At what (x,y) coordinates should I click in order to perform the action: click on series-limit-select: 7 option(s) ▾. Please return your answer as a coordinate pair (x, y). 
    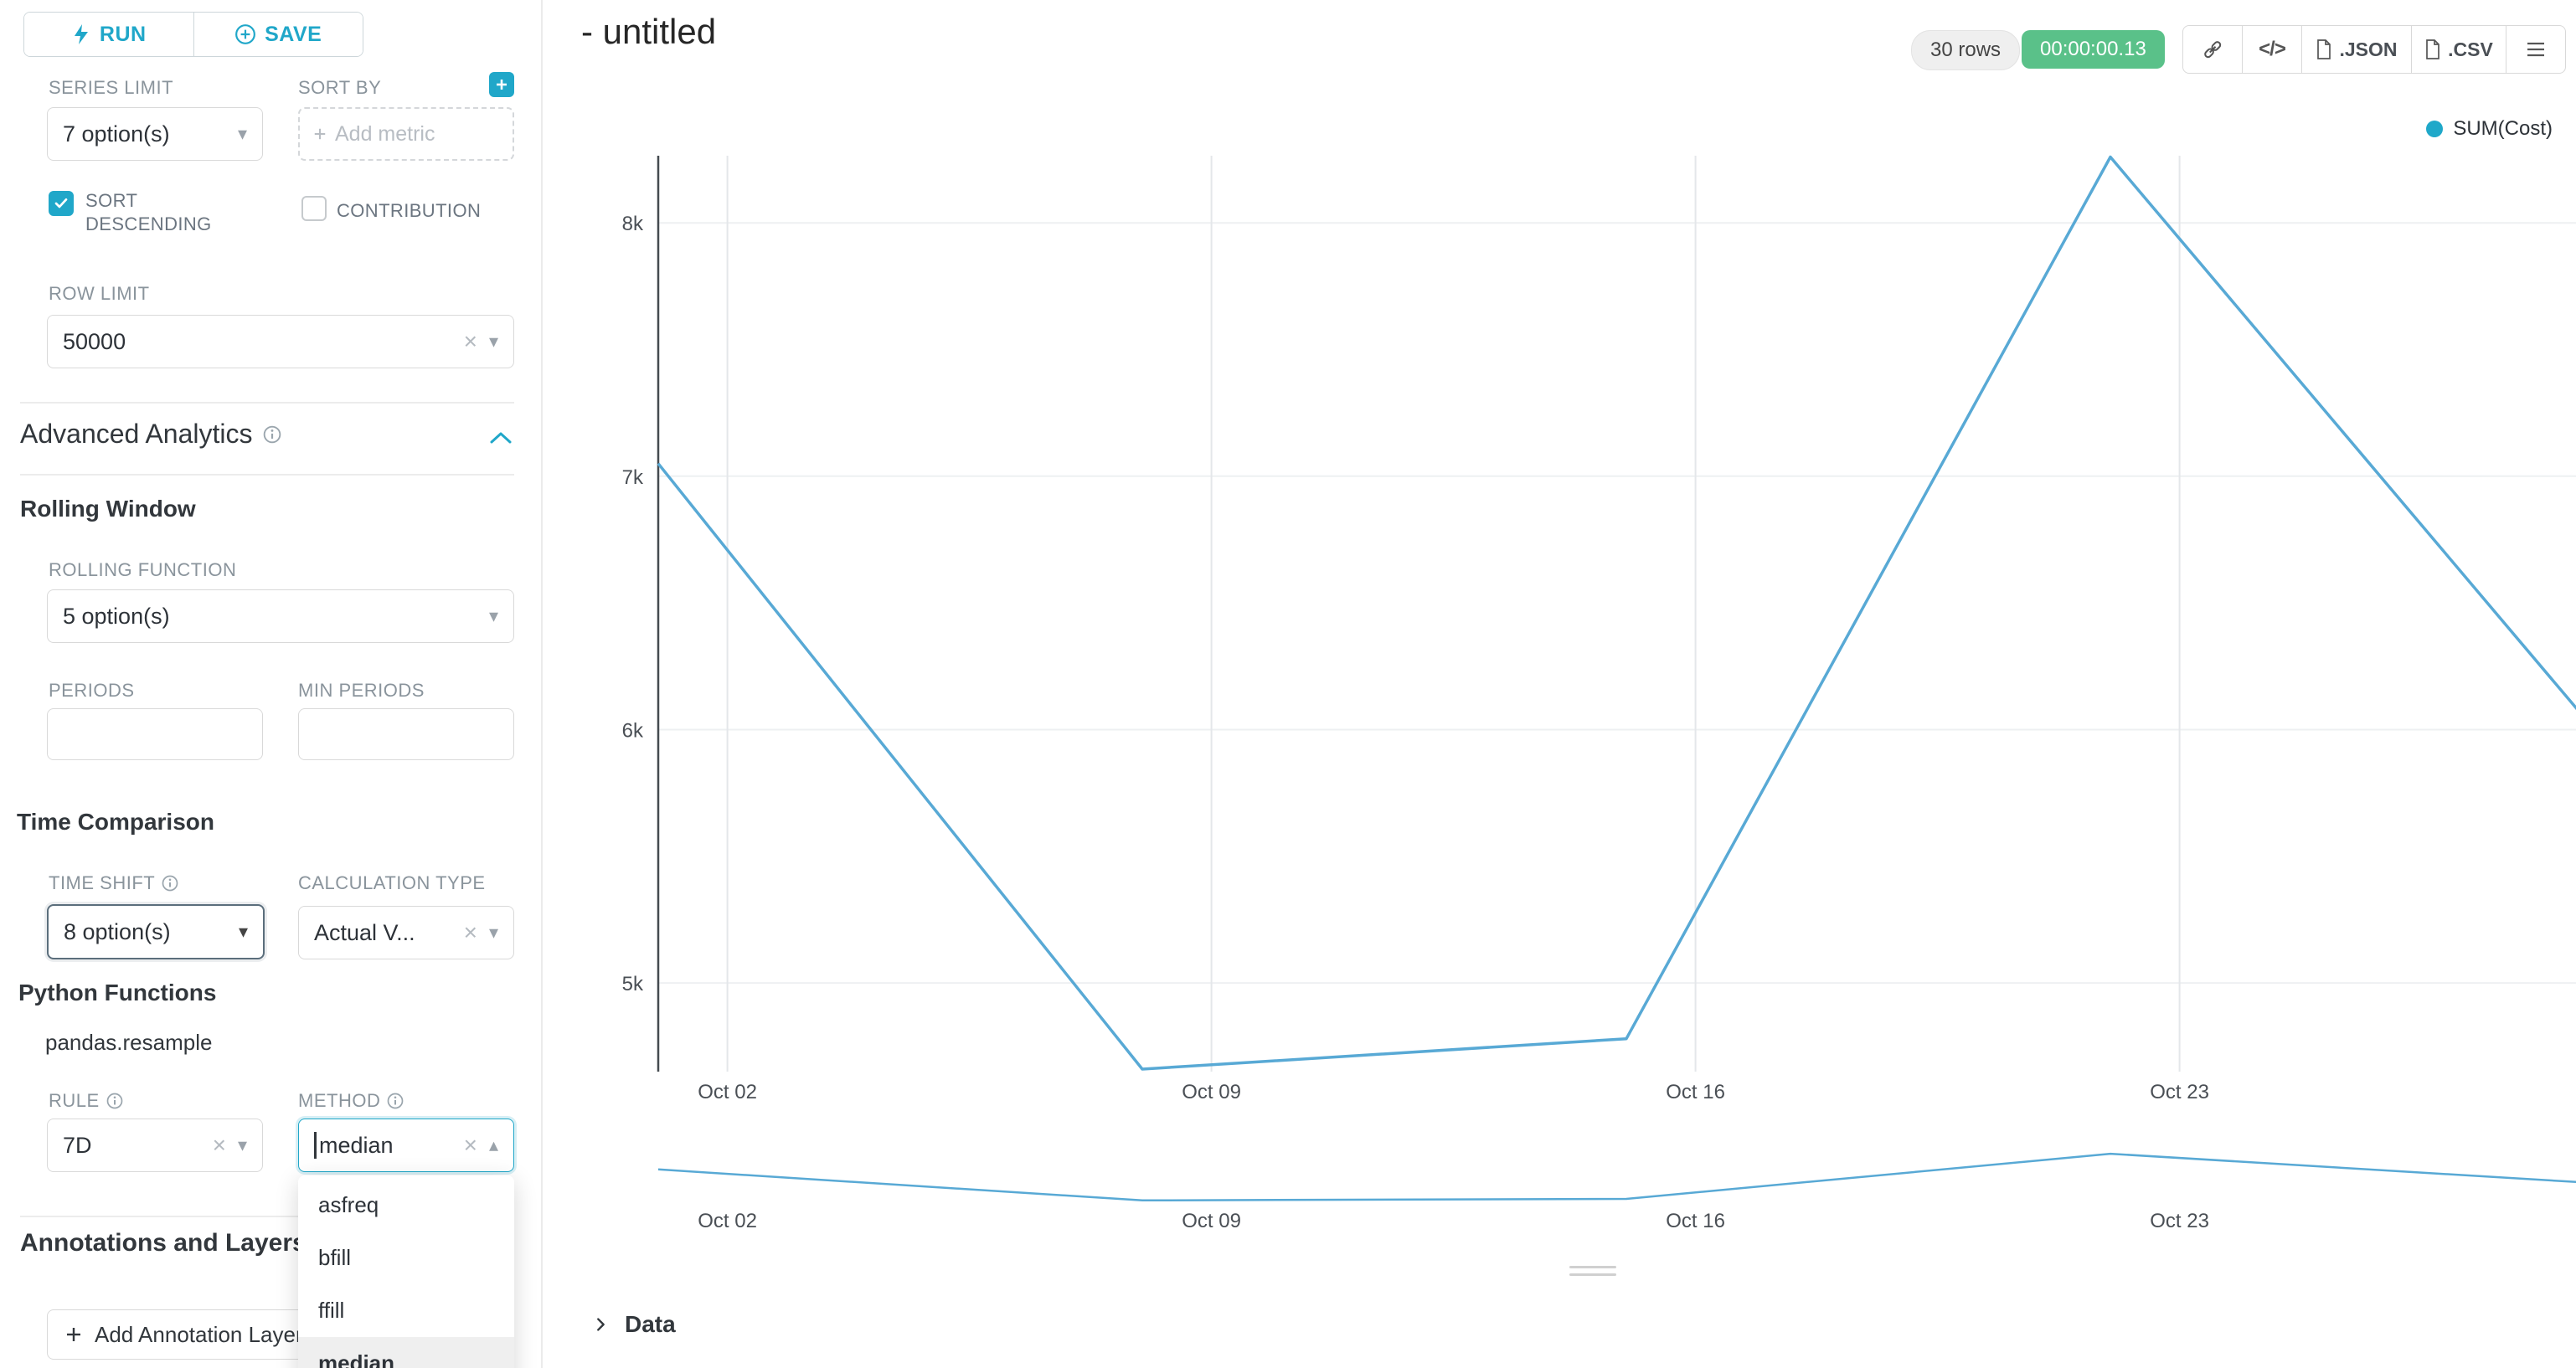
    Looking at the image, I should click on (155, 134).